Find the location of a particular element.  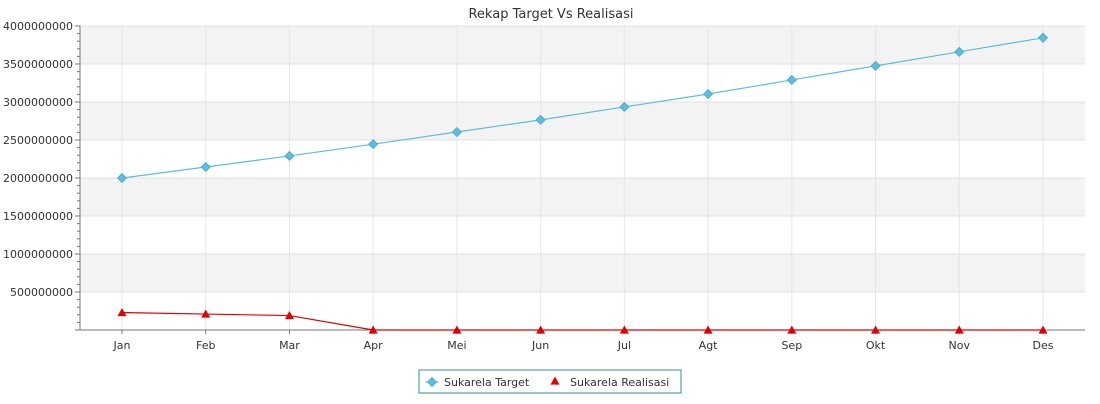

y-tick-label: 4000000000 is located at coordinates (38, 26).